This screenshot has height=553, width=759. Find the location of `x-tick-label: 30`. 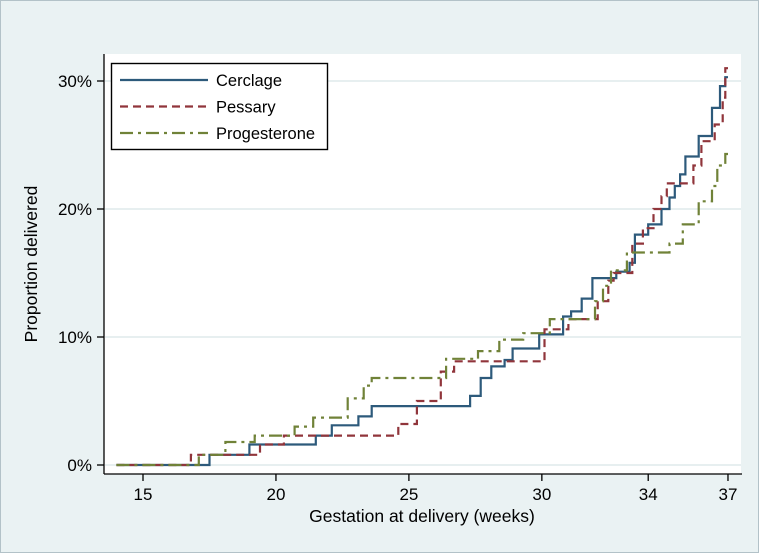

x-tick-label: 30 is located at coordinates (541, 494).